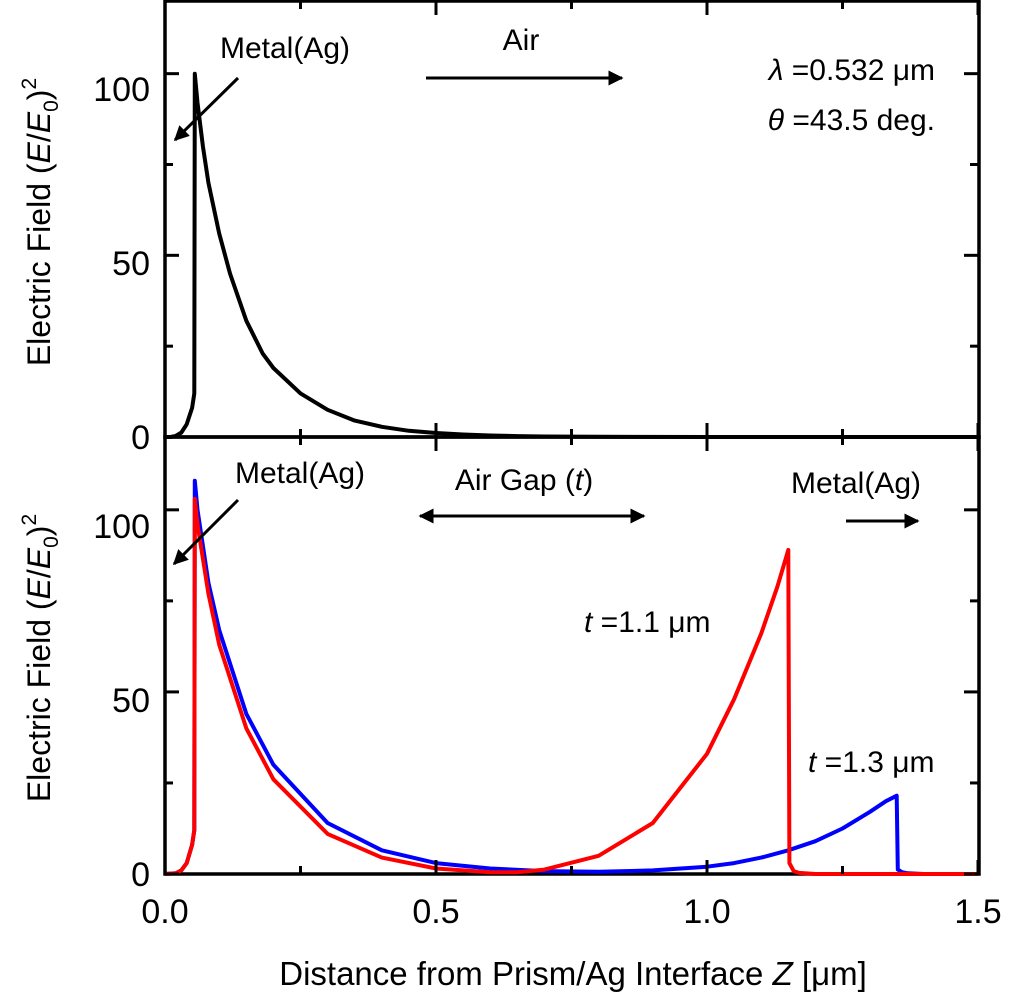  What do you see at coordinates (856, 483) in the screenshot?
I see `bottom-annotation-metal-right: Metal(Ag)` at bounding box center [856, 483].